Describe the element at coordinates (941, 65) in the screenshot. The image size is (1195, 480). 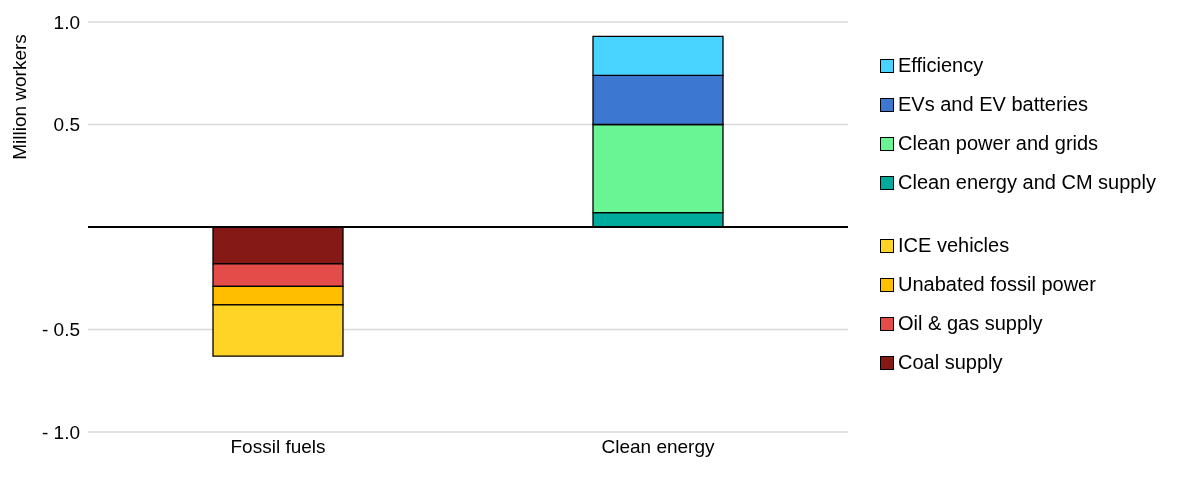
I see `legend-label: Efficiency` at that location.